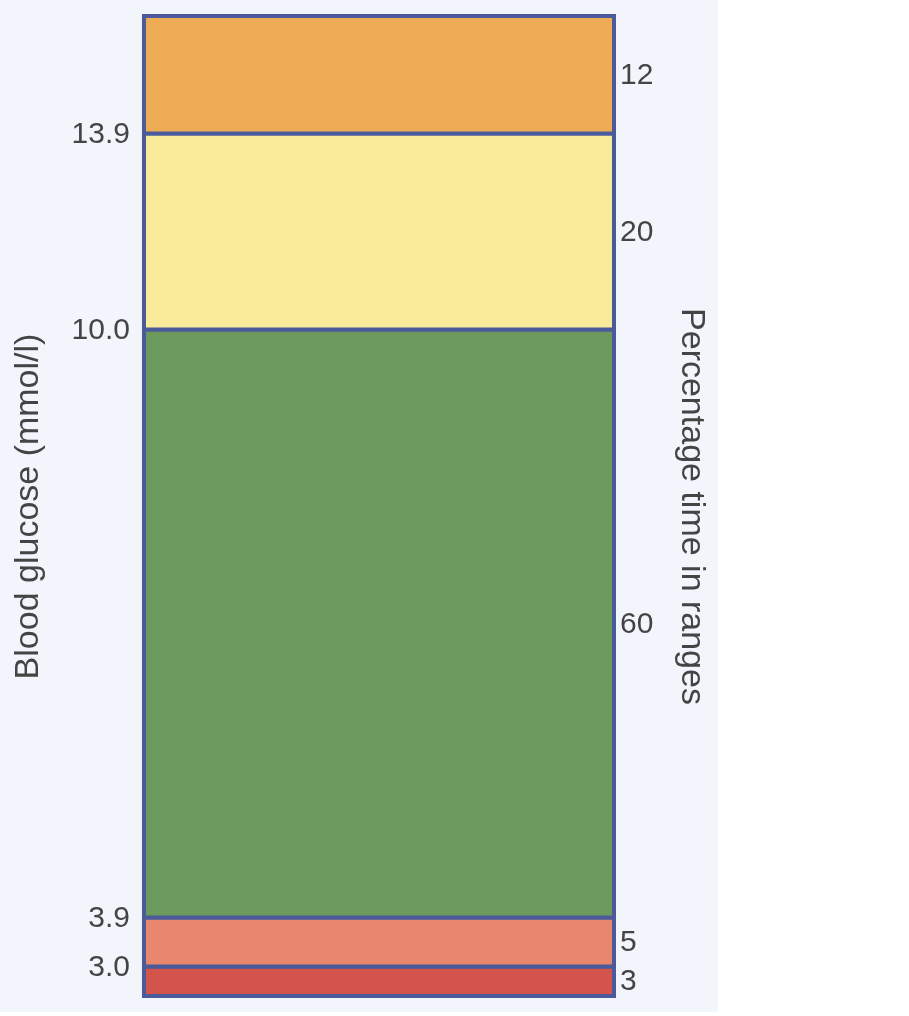 This screenshot has width=909, height=1016. Describe the element at coordinates (628, 980) in the screenshot. I see `data-label: 3` at that location.